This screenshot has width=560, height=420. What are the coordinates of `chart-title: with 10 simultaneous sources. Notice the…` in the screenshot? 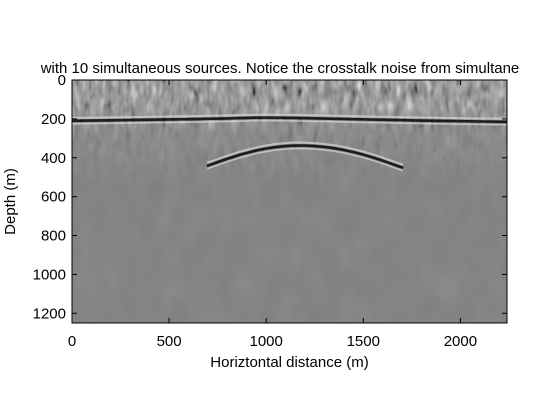 It's located at (280, 68).